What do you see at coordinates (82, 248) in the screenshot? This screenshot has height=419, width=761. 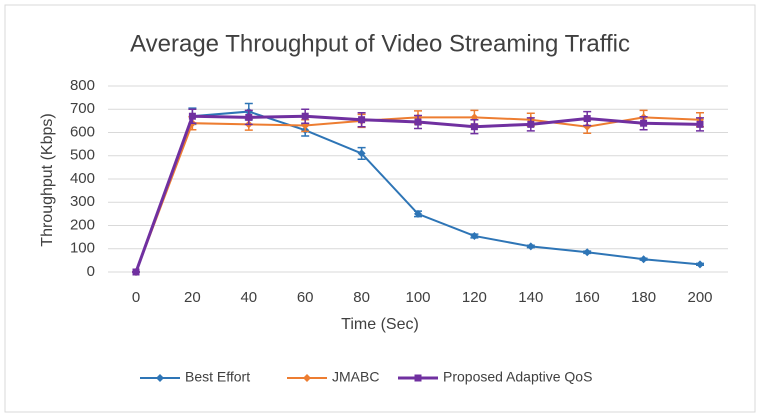 I see `y-tick-label: 100` at bounding box center [82, 248].